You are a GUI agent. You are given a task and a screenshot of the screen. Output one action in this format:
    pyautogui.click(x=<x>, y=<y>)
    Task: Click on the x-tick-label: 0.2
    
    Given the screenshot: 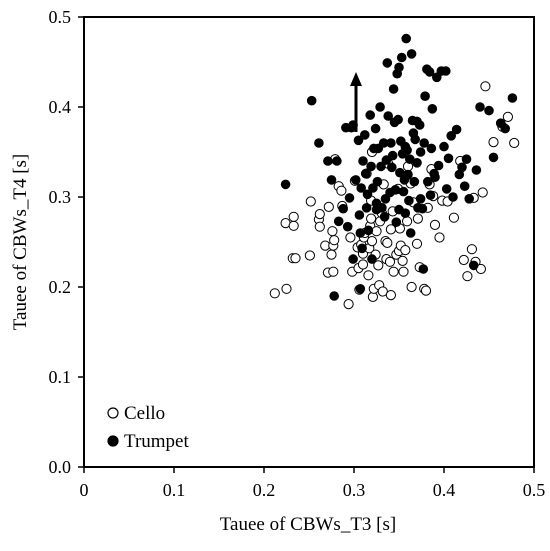 What is the action you would take?
    pyautogui.click(x=264, y=490)
    